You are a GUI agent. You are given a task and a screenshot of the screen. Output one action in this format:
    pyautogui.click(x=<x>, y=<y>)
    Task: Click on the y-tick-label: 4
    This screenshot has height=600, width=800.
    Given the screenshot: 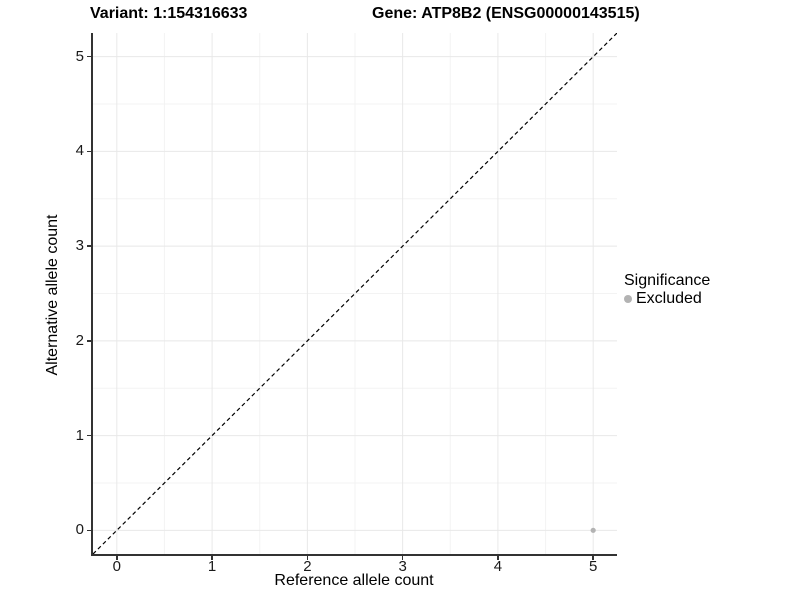 What is the action you would take?
    pyautogui.click(x=79, y=151)
    